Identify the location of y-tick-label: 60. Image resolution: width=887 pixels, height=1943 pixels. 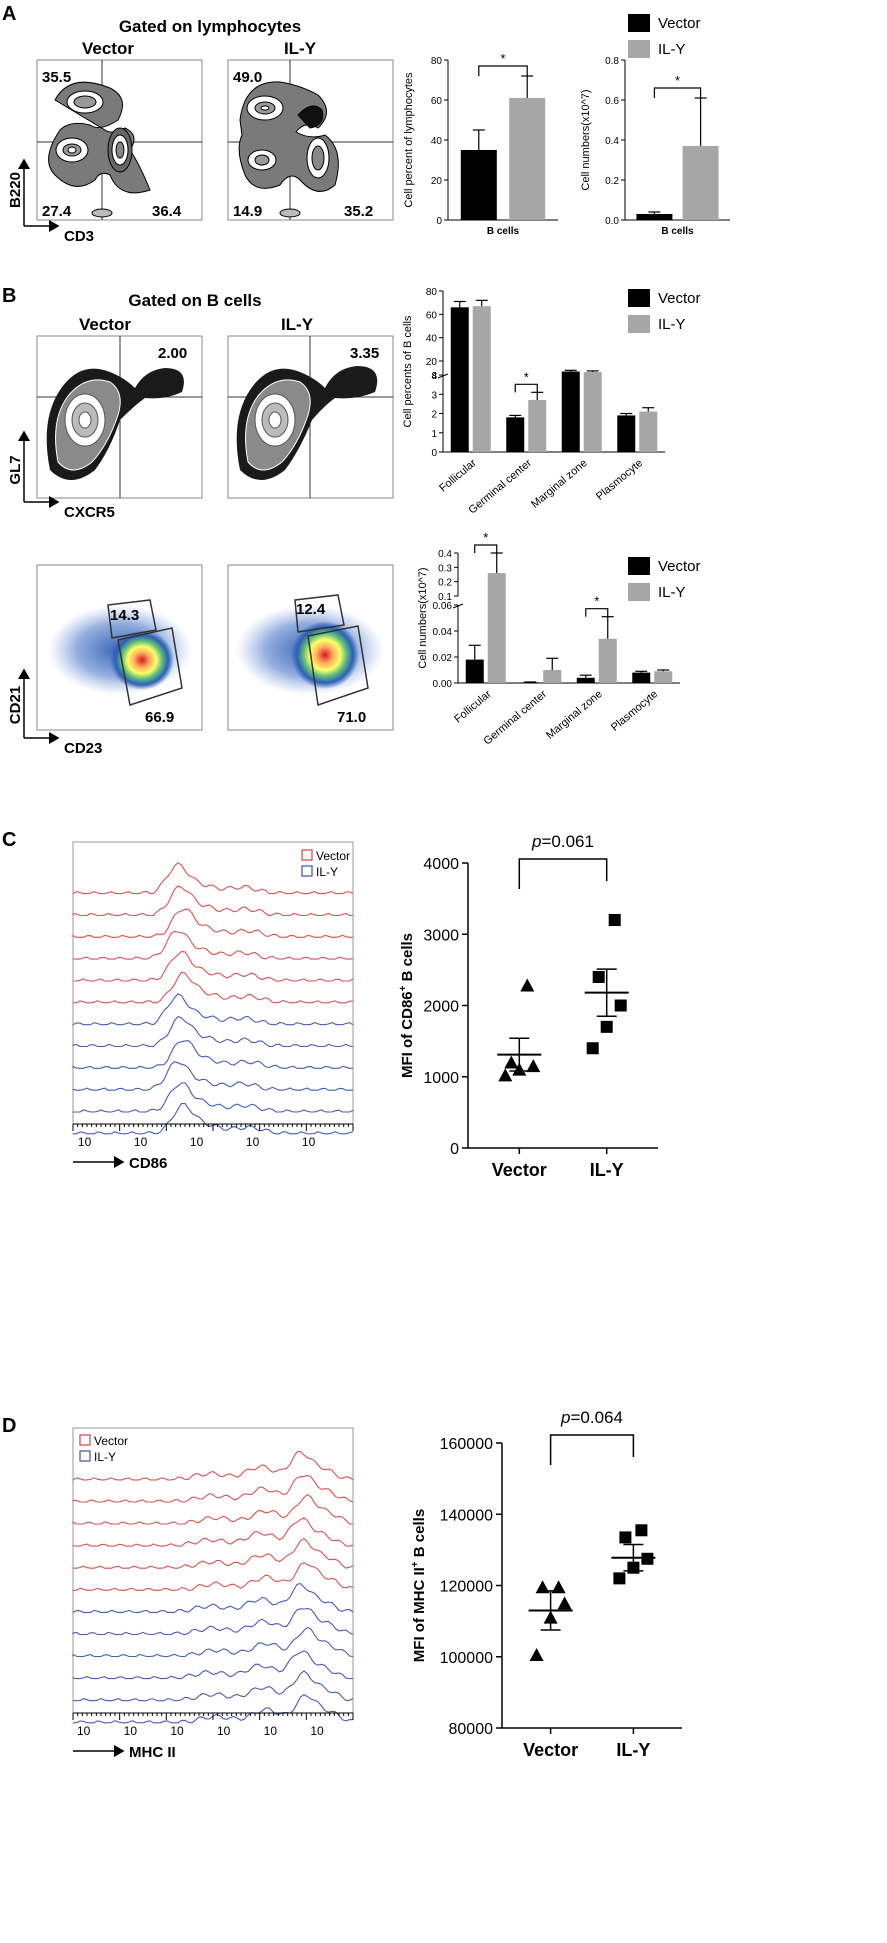
(432, 315).